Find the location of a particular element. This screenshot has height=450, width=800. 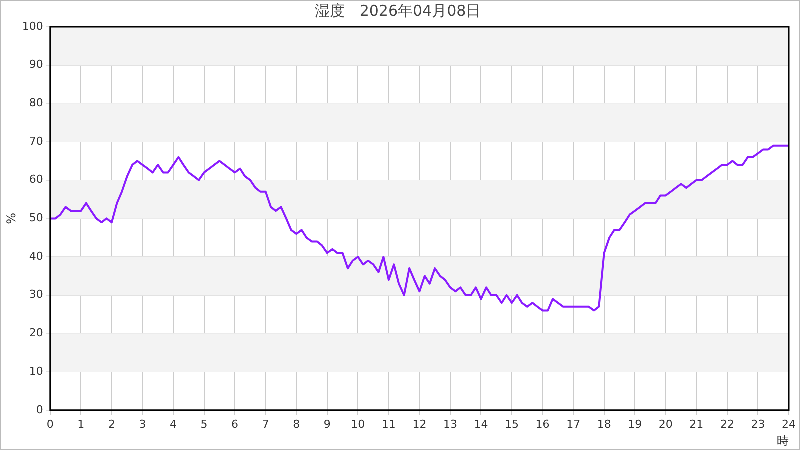

x-tick-label: 18 is located at coordinates (604, 424).